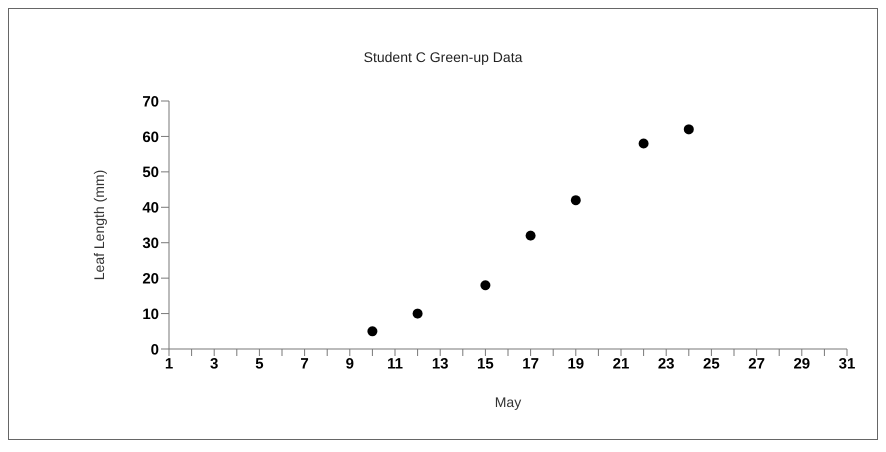 The height and width of the screenshot is (452, 886). I want to click on y-tick-label: 20, so click(150, 279).